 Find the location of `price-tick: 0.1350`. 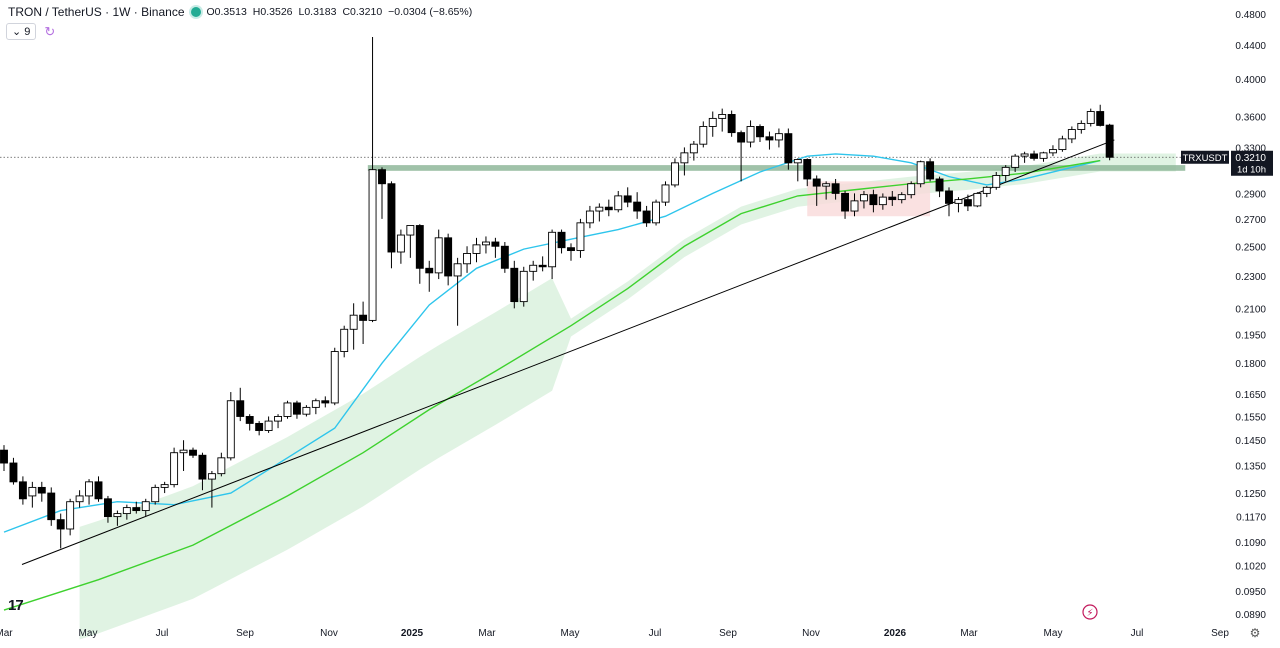

price-tick: 0.1350 is located at coordinates (1250, 467).